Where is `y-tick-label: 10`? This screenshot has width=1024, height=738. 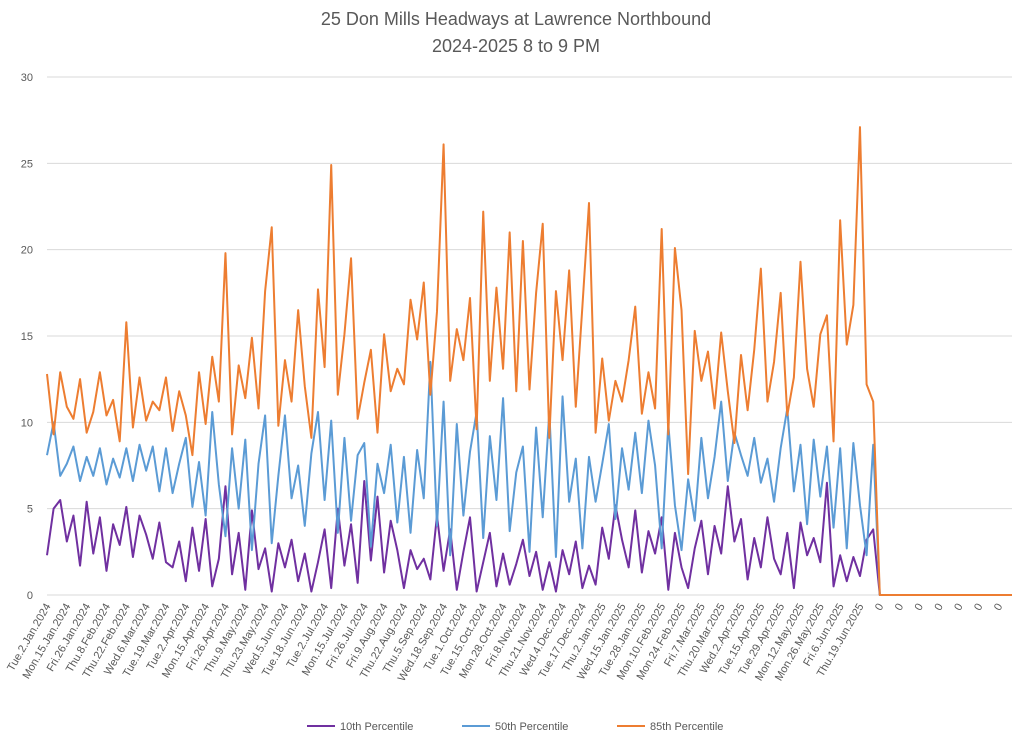
y-tick-label: 10 is located at coordinates (27, 423).